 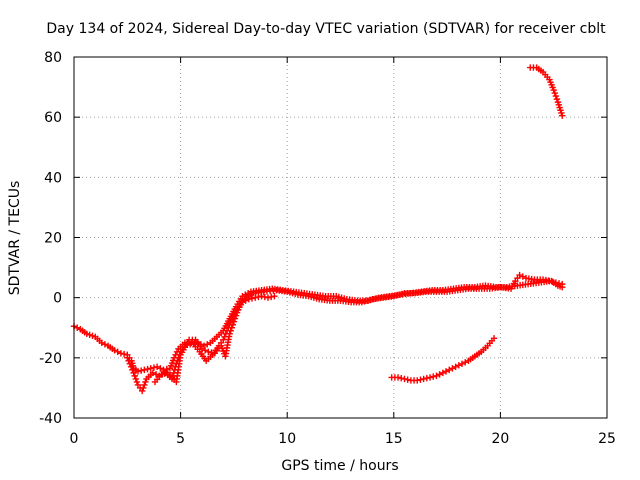 I want to click on y-tick-label: 20, so click(x=53, y=239).